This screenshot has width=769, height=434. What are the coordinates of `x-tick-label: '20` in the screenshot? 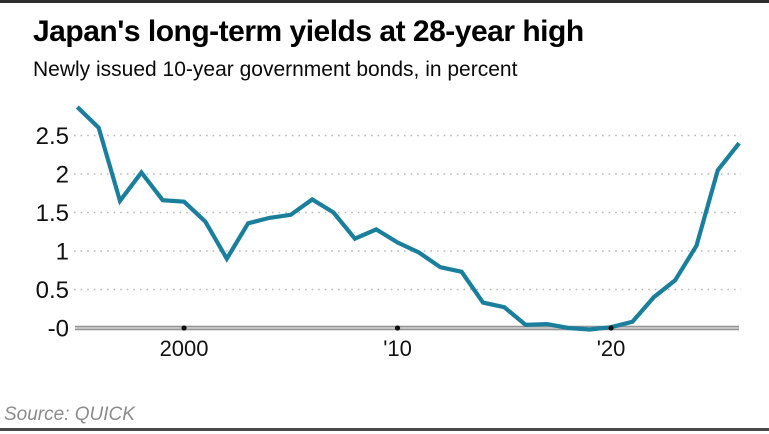 It's located at (611, 348).